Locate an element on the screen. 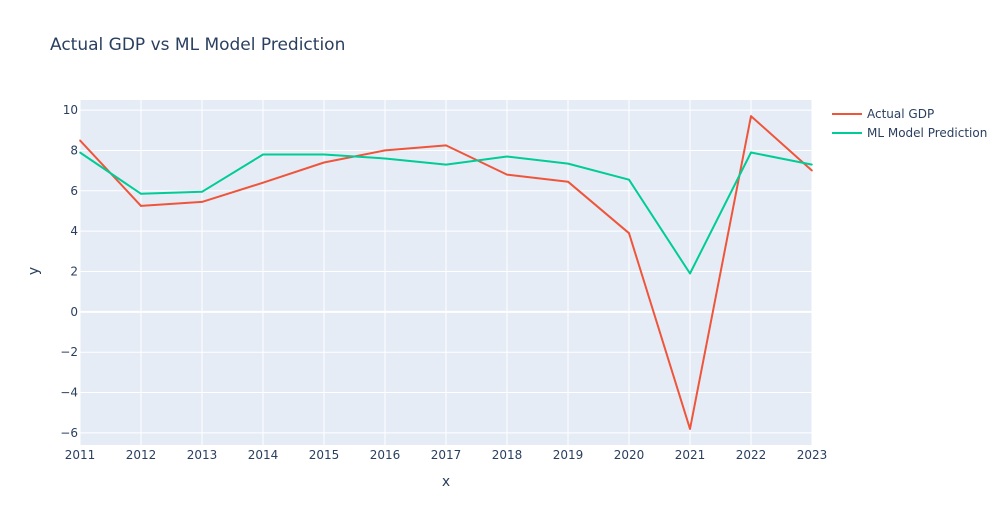 Image resolution: width=1004 pixels, height=525 pixels. x-tick-label: 2012 is located at coordinates (141, 455).